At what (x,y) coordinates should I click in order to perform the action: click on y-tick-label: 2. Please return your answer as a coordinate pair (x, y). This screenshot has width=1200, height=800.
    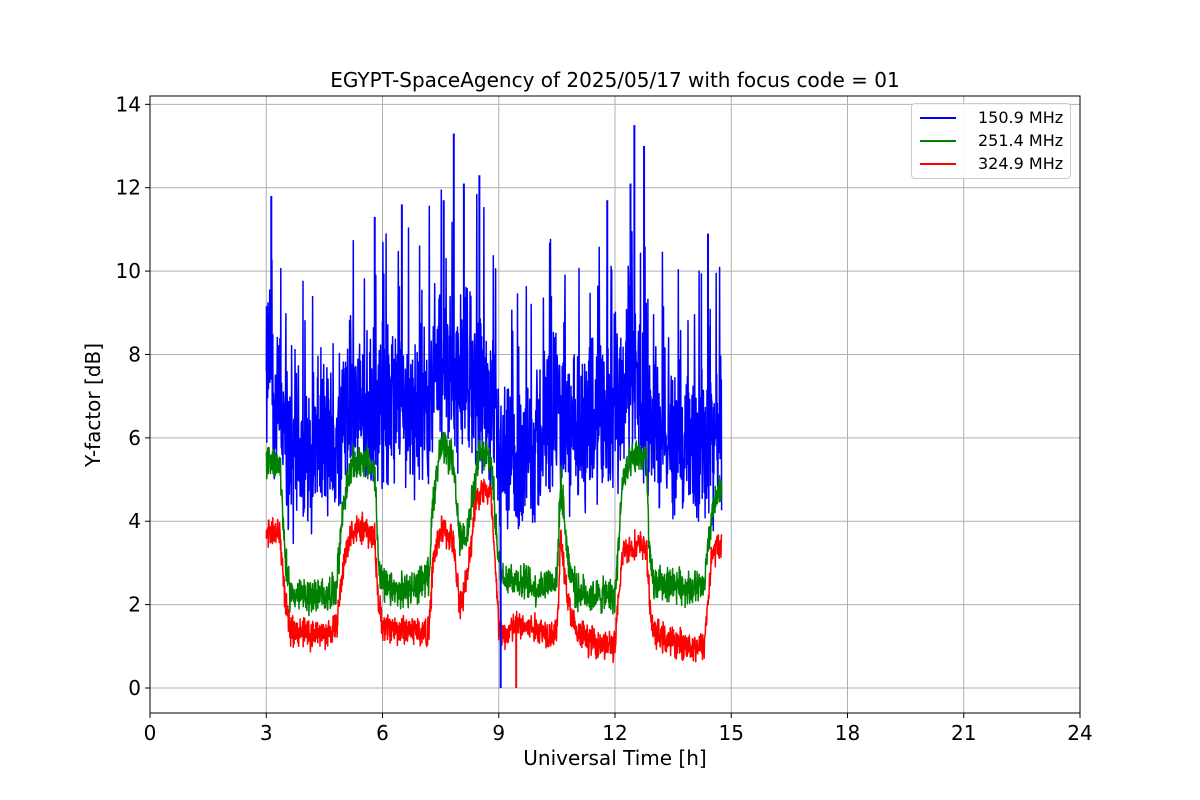
    Looking at the image, I should click on (134, 605).